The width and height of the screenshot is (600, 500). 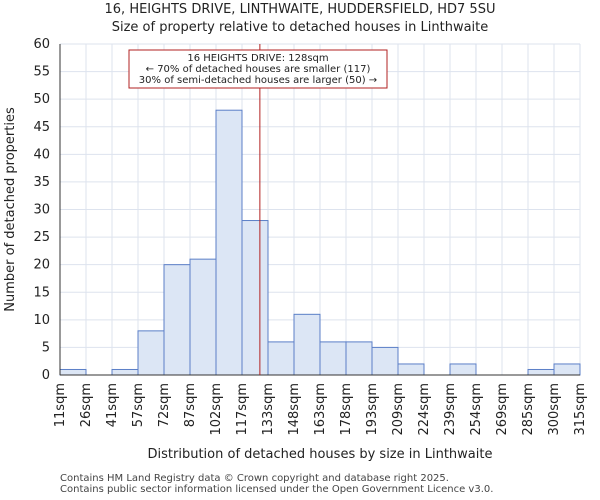 What do you see at coordinates (138, 405) in the screenshot?
I see `x-tick-label: 57sqm` at bounding box center [138, 405].